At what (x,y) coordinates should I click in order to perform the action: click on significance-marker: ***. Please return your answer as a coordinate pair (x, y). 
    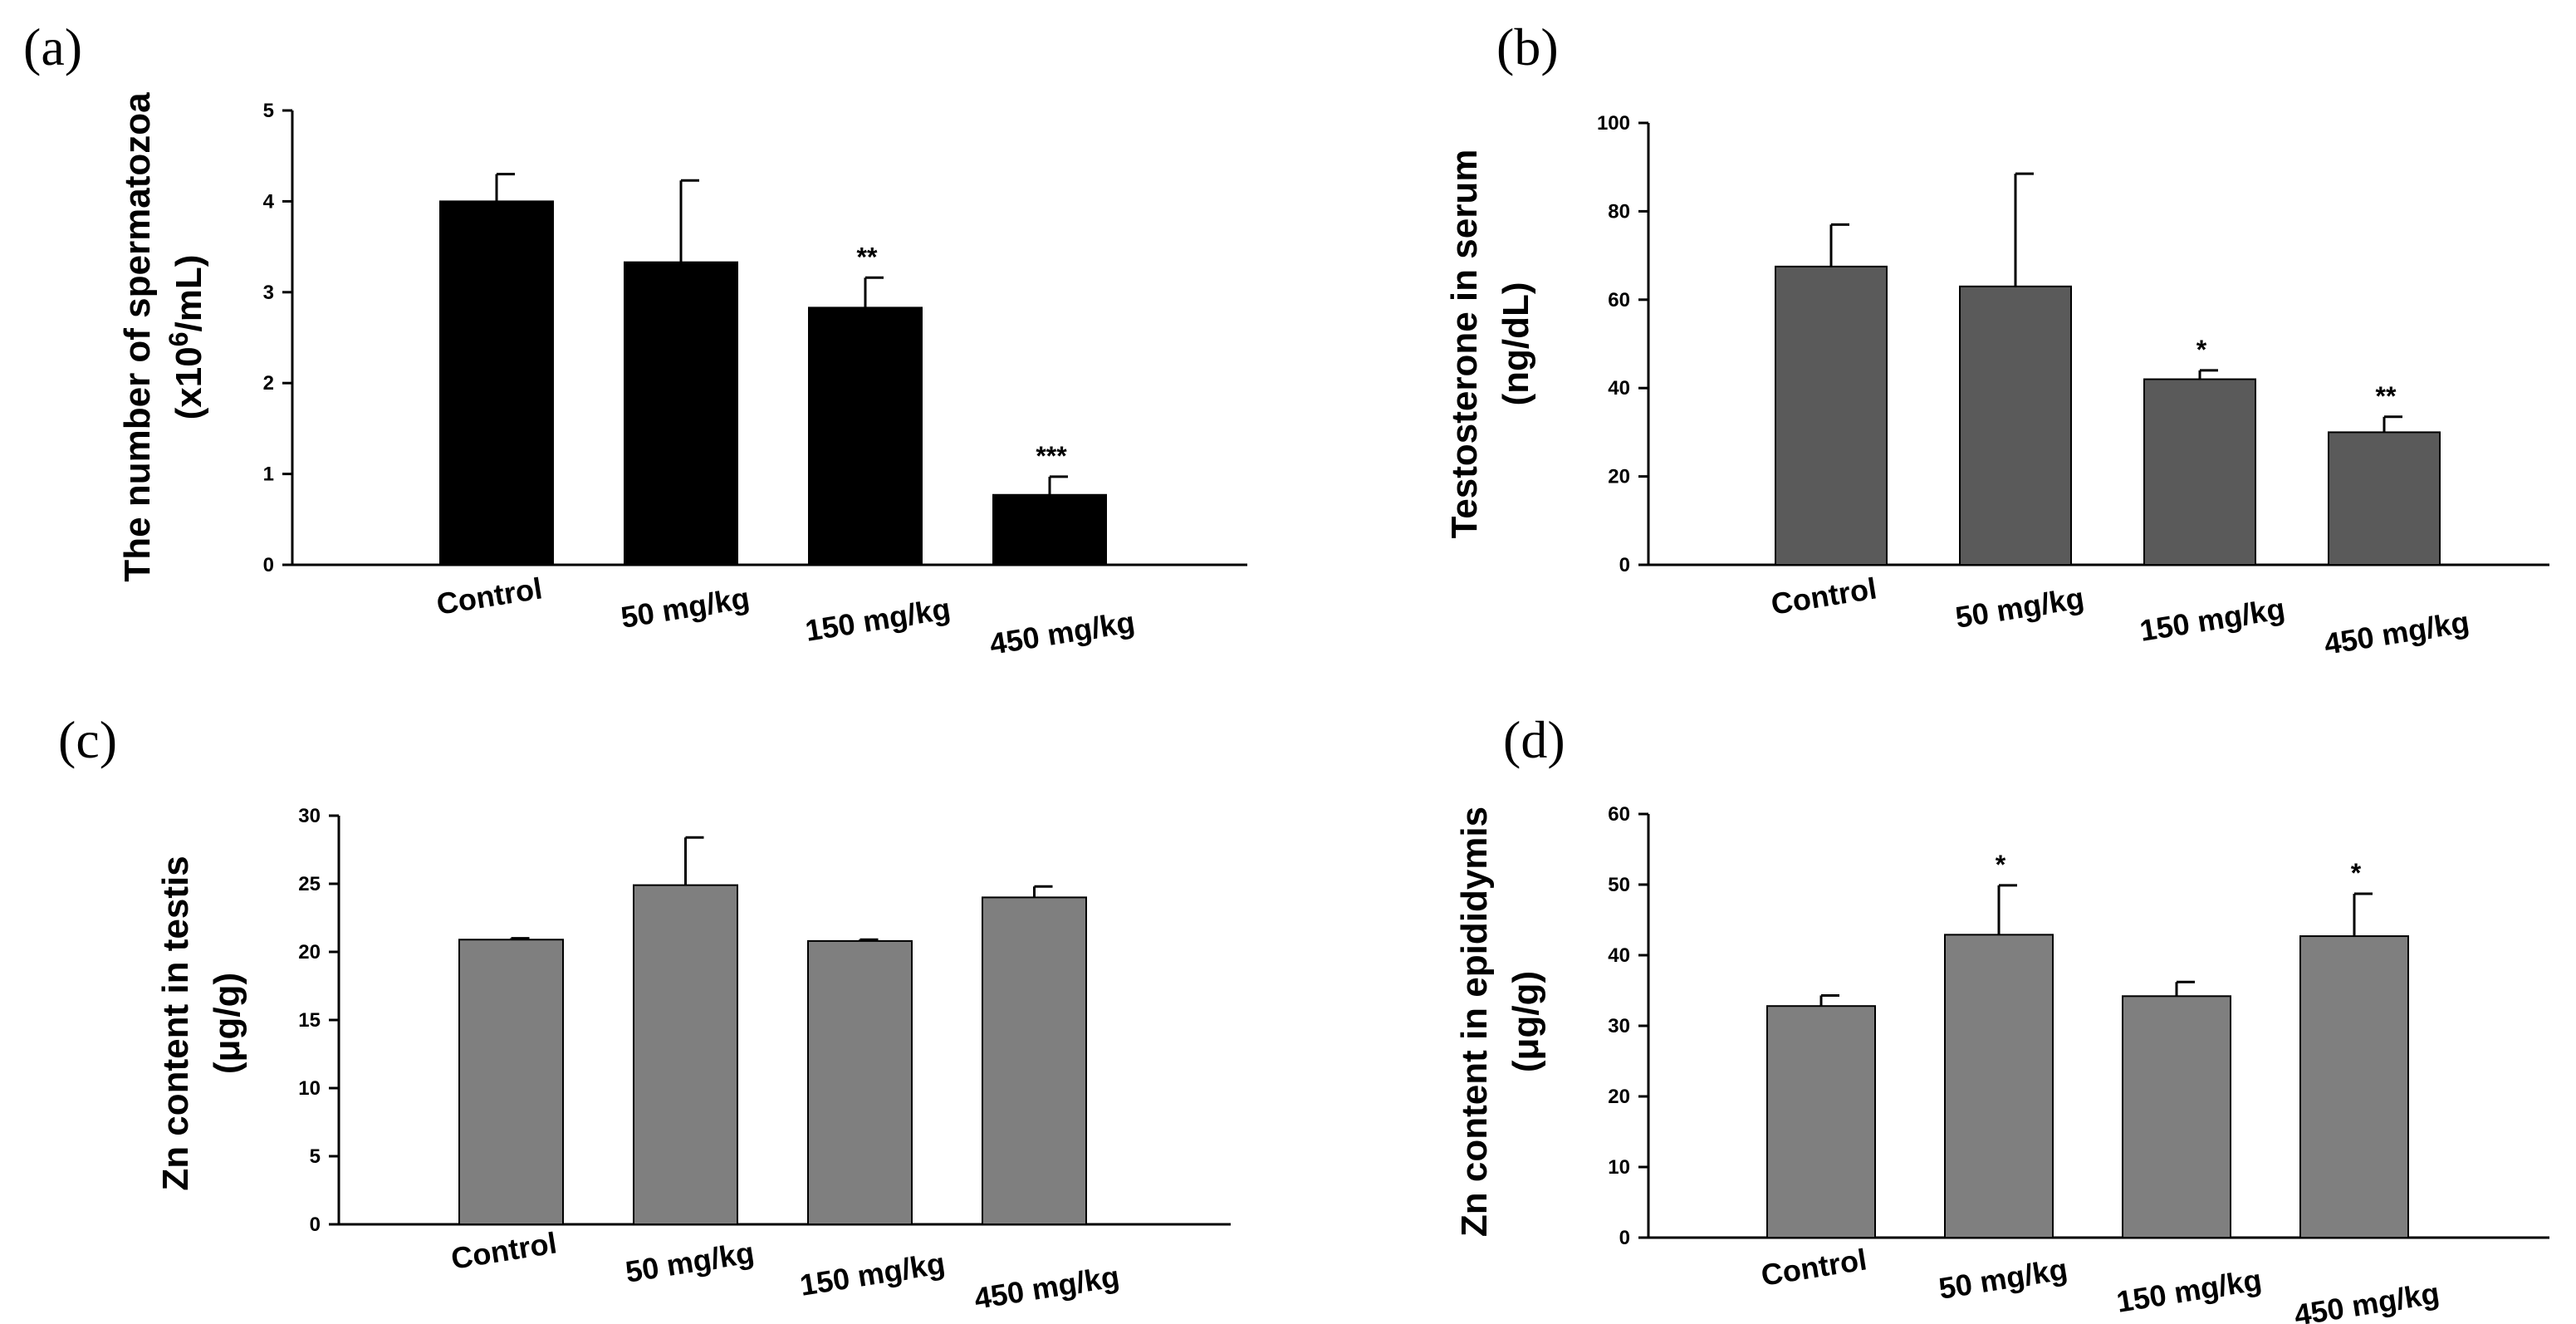
    Looking at the image, I should click on (1051, 456).